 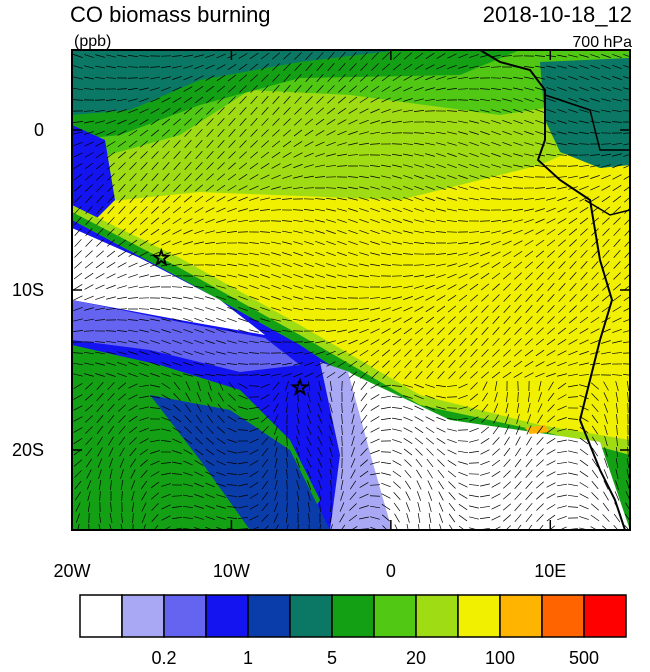 What do you see at coordinates (28, 450) in the screenshot?
I see `y-tick-label: 20S` at bounding box center [28, 450].